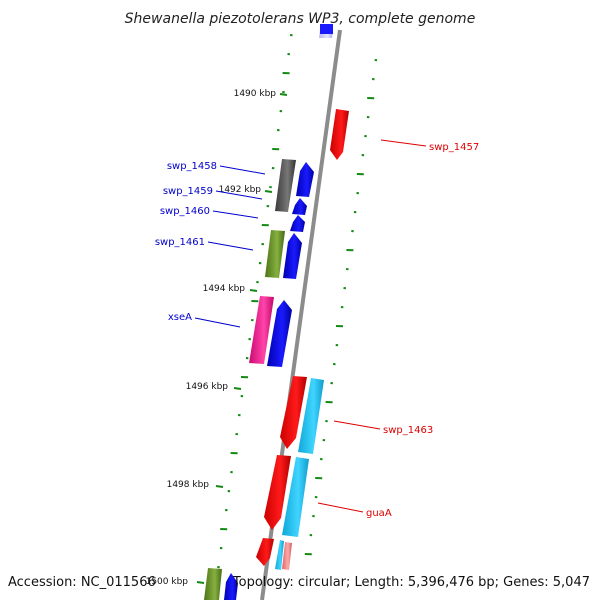 Image resolution: width=600 pixels, height=600 pixels. I want to click on accession-text: Accession: NC_011566, so click(82, 582).